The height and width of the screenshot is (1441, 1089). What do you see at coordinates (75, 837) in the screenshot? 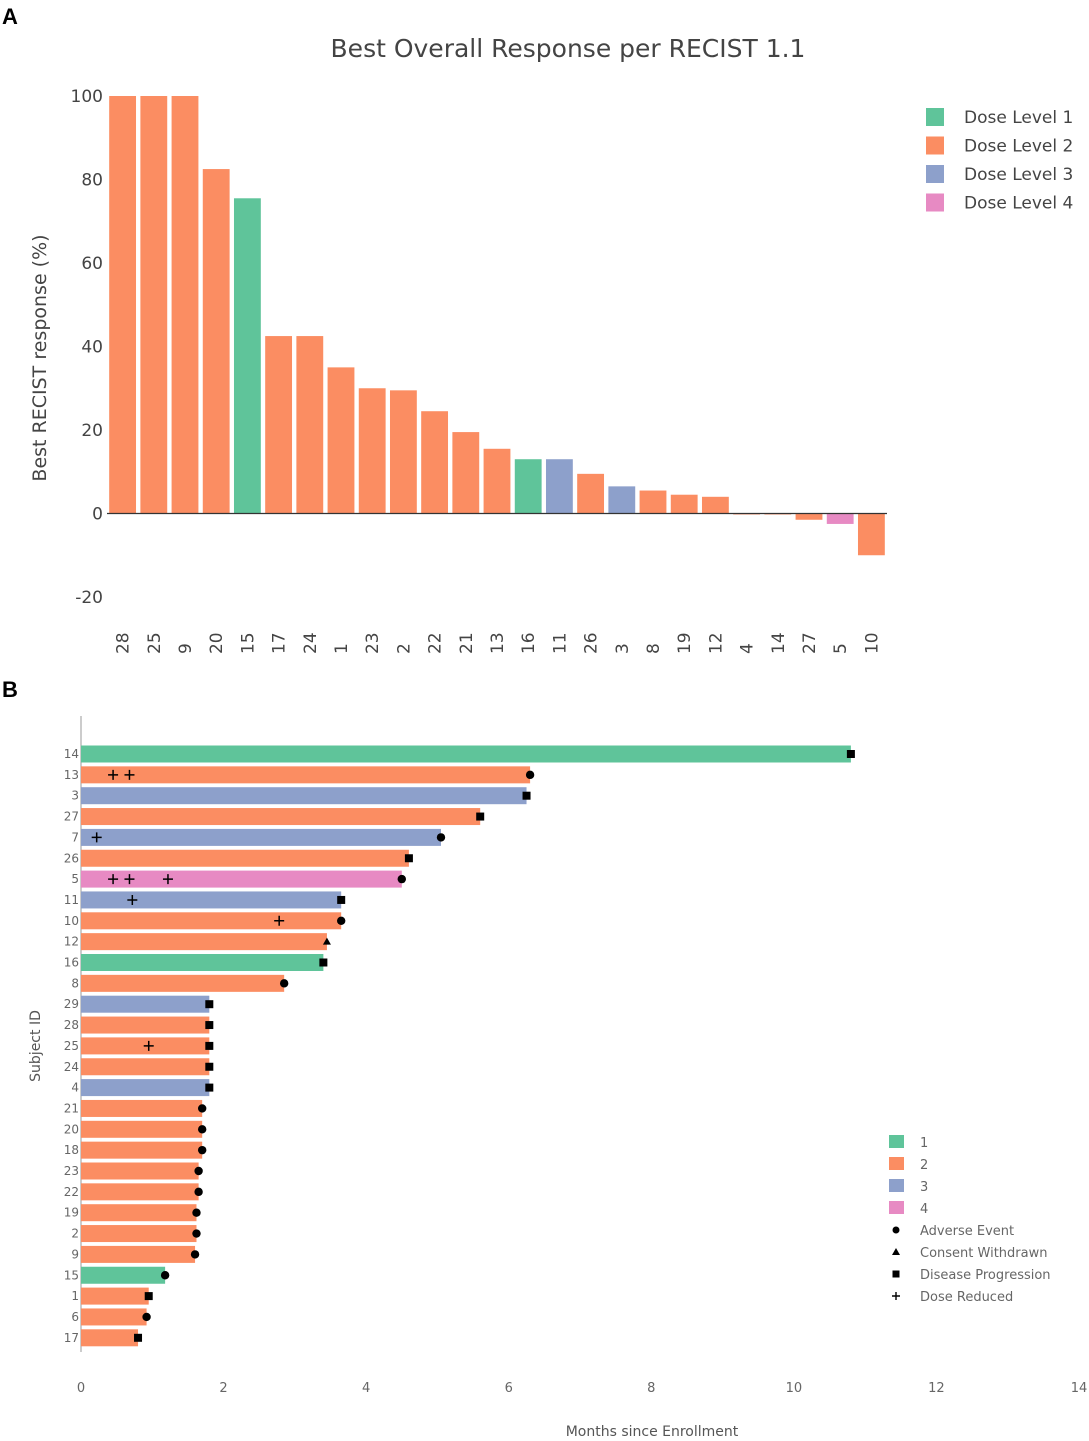
I see `subject-label: 7` at bounding box center [75, 837].